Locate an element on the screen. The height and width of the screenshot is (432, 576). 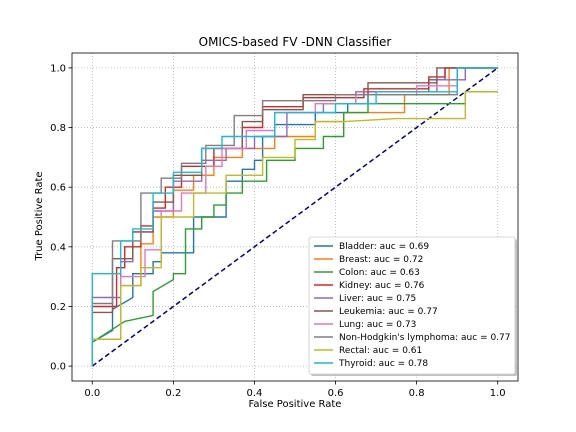
legend-entry: Leukemia: auc = 0.77 is located at coordinates (388, 312).